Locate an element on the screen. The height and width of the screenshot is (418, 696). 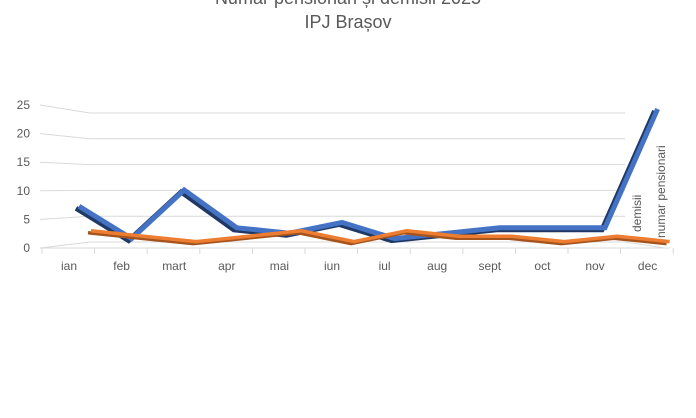
x-tick-label: apr is located at coordinates (226, 266).